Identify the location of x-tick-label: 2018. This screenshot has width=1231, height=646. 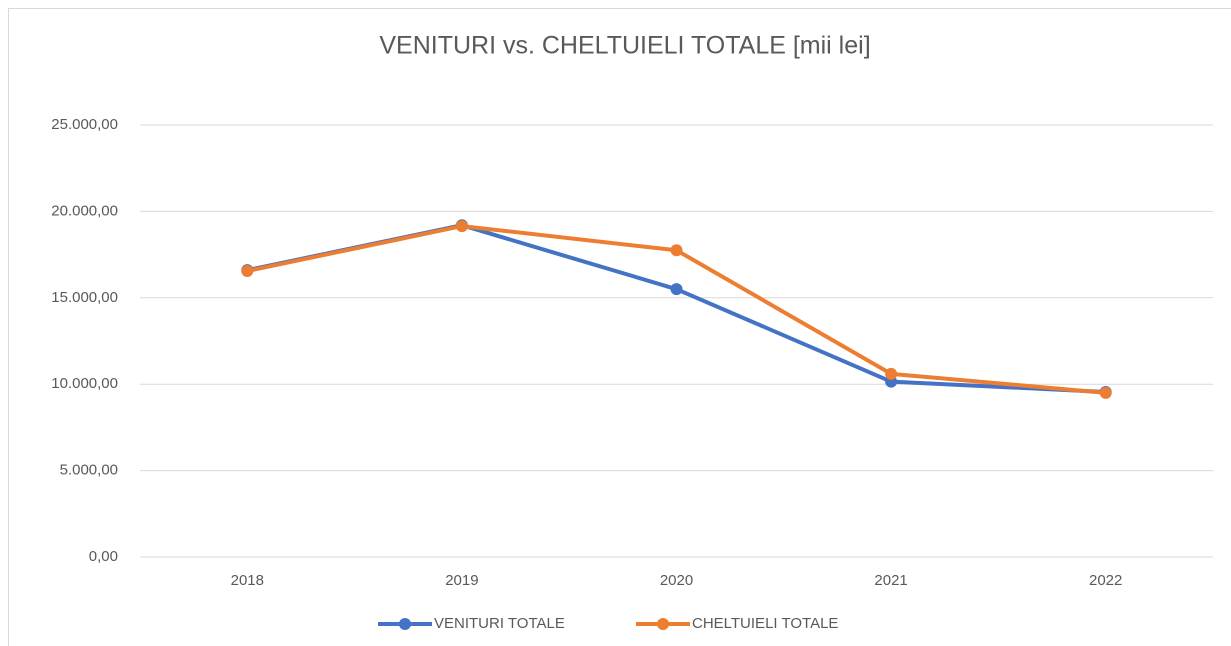
(247, 580).